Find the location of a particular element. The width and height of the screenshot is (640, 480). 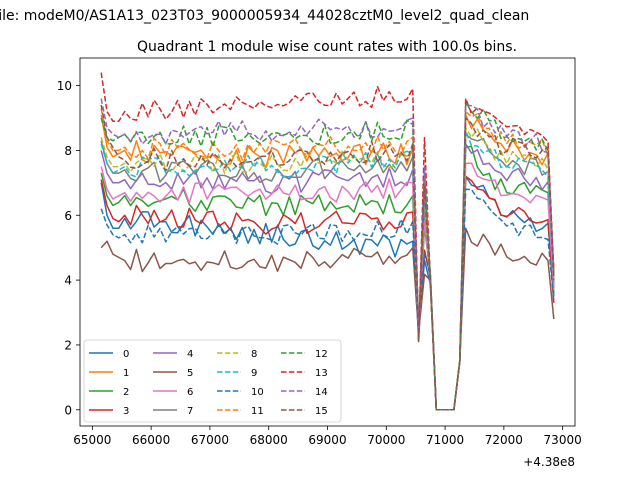

x-tick-label: 66000 is located at coordinates (151, 440).